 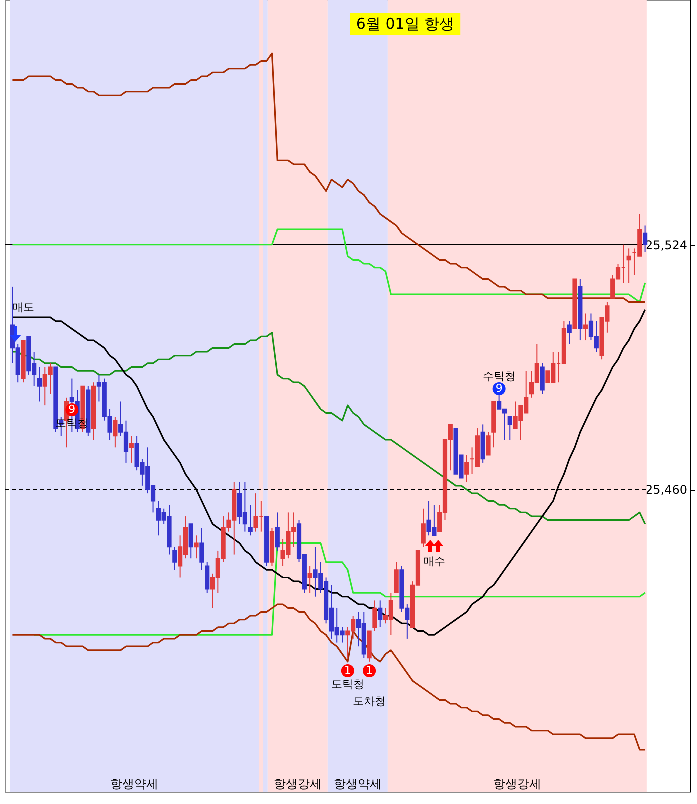 What do you see at coordinates (405, 24) in the screenshot?
I see `text: 6월 01일 항생` at bounding box center [405, 24].